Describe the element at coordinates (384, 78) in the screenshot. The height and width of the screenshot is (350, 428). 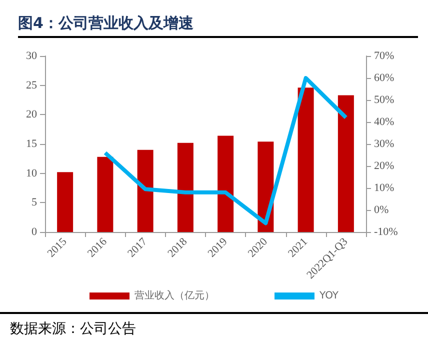
I see `y2-tick-label: 60%` at that location.